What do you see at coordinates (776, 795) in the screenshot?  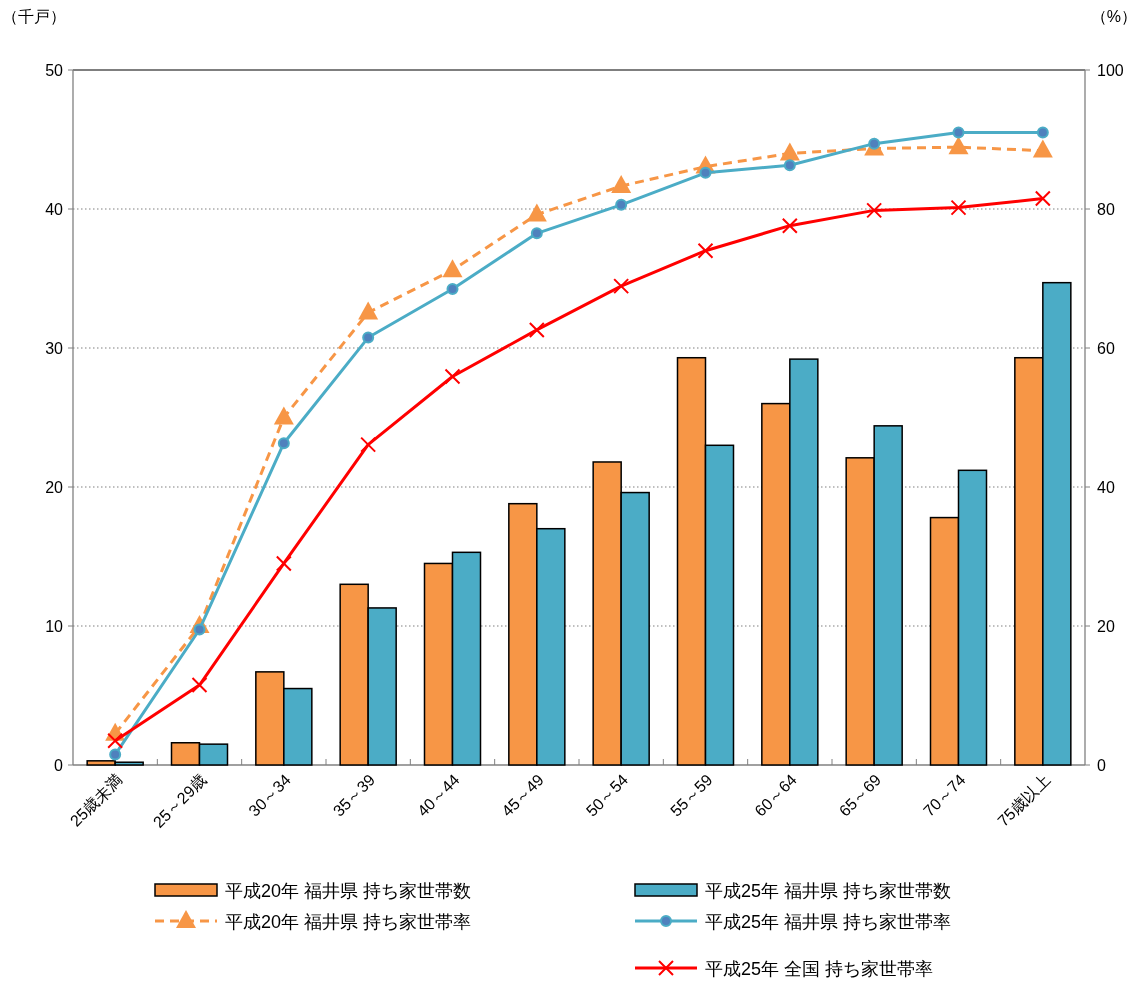 I see `x-tick-label: 60～64` at bounding box center [776, 795].